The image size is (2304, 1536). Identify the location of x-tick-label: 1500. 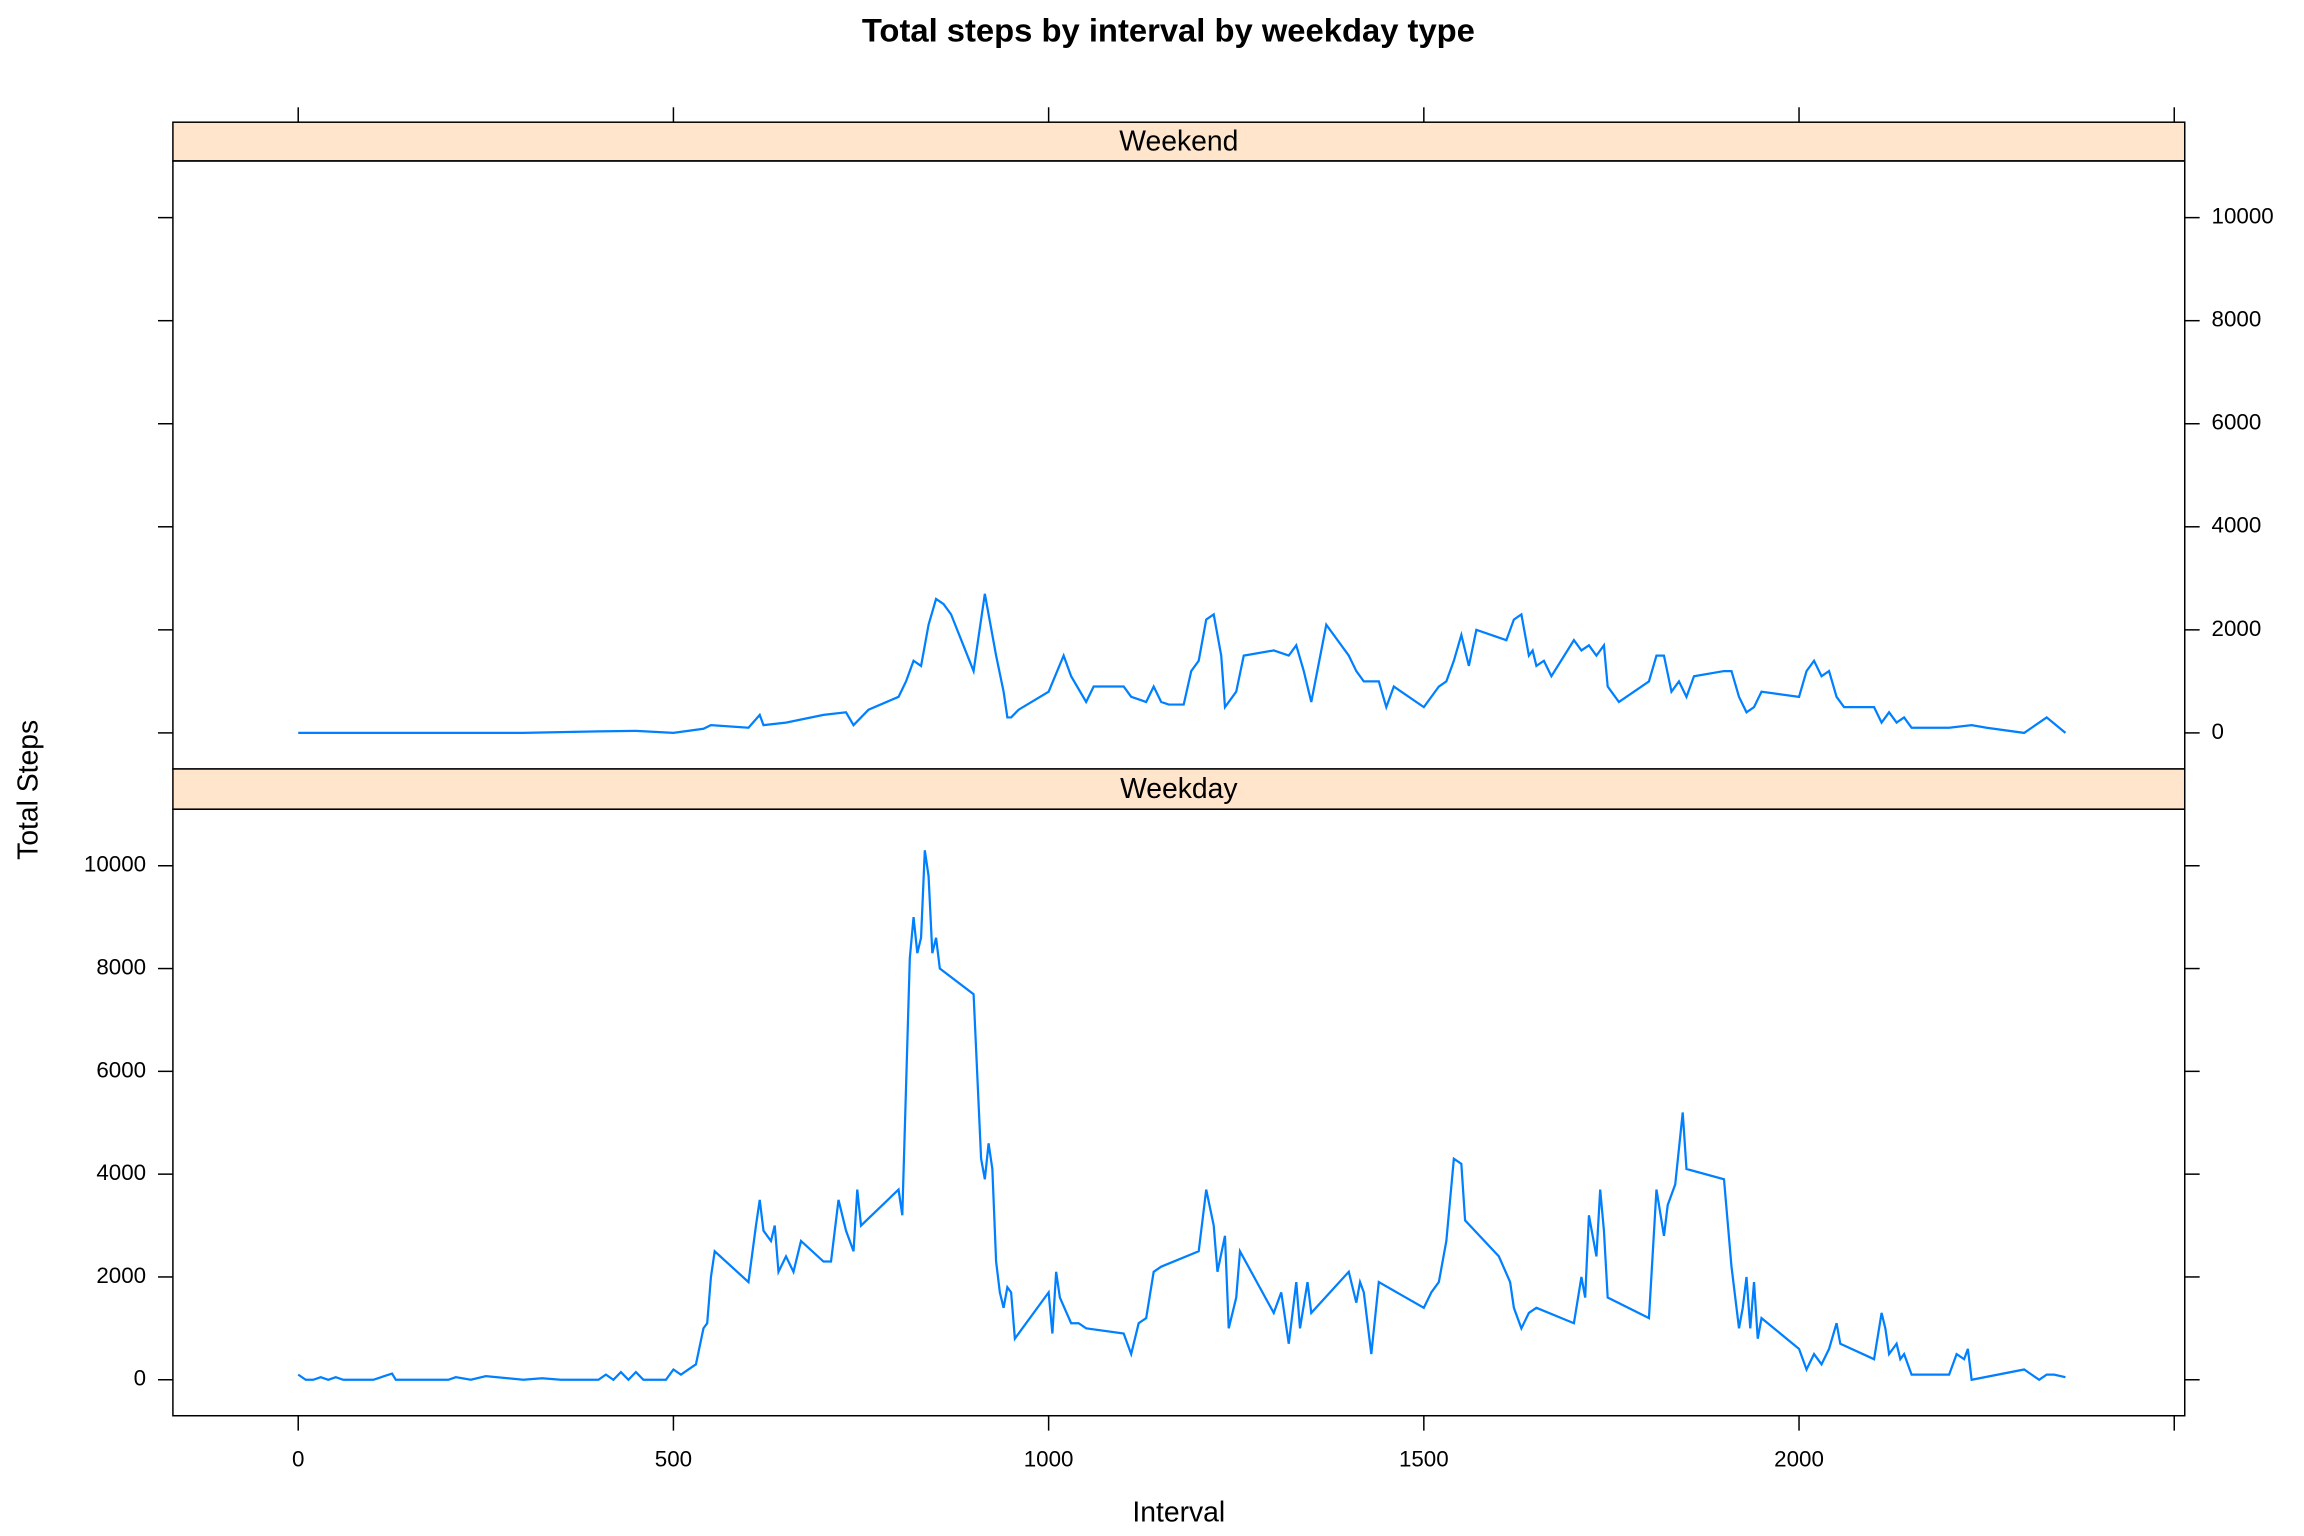
(1424, 1458).